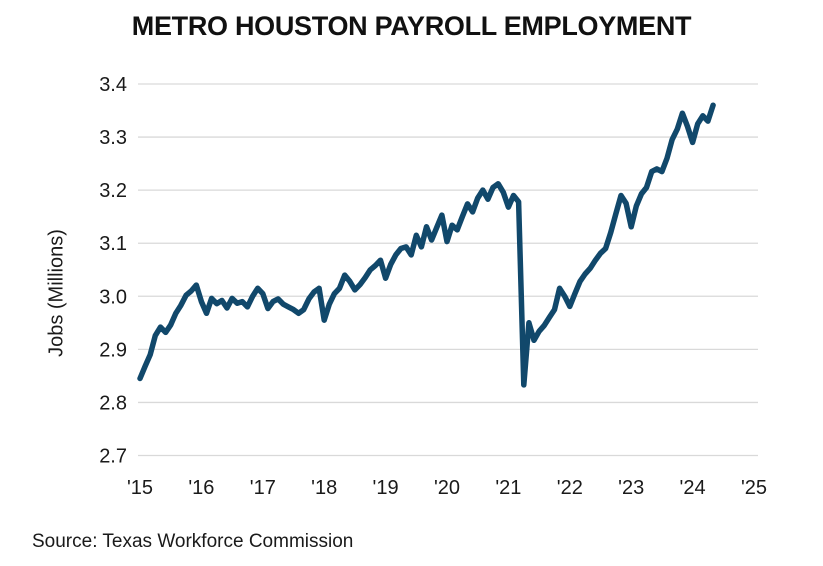  What do you see at coordinates (508, 488) in the screenshot?
I see `x-axis-tick-label: '21` at bounding box center [508, 488].